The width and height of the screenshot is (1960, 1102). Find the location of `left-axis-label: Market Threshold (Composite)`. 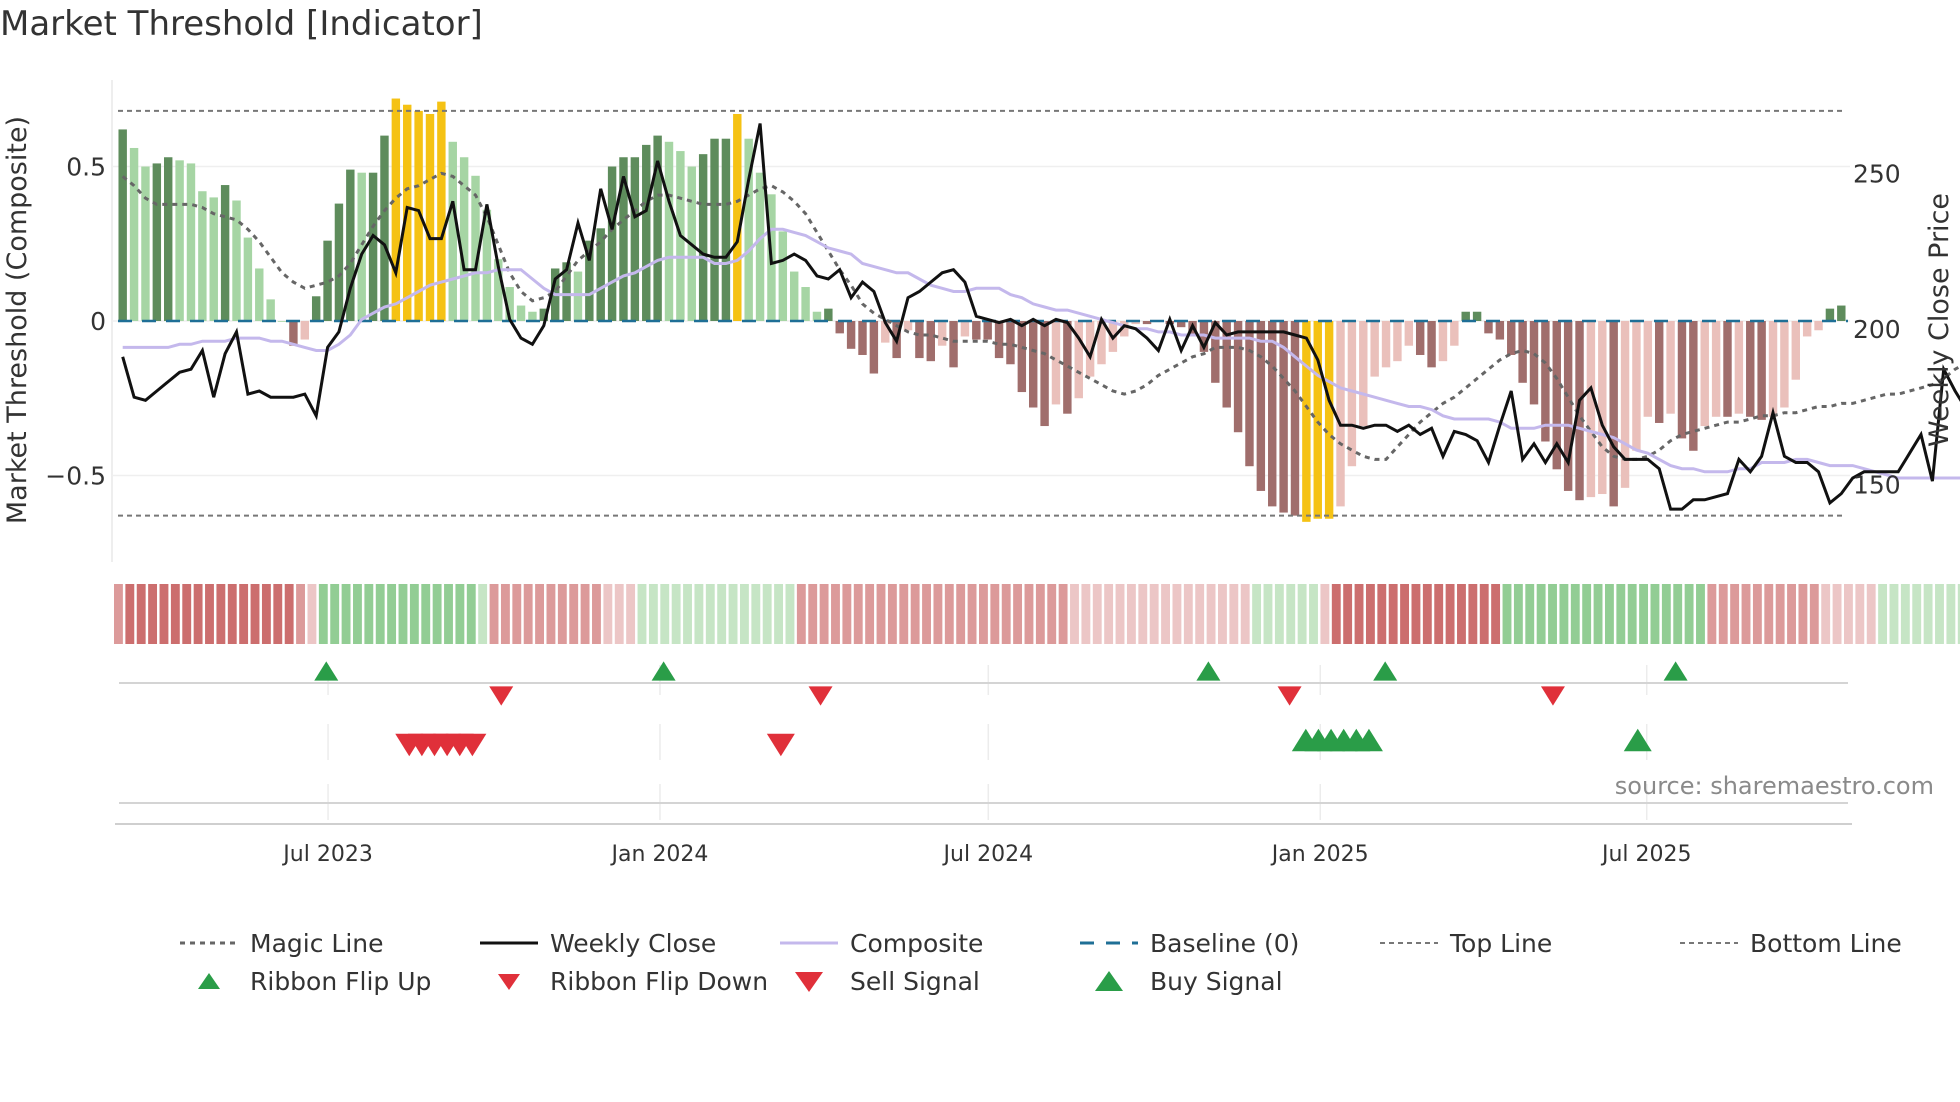

left-axis-label: Market Threshold (Composite) is located at coordinates (17, 320).